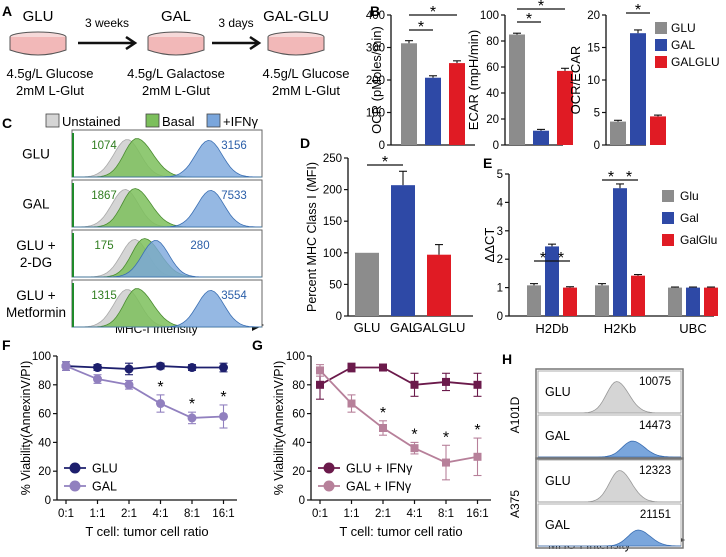 This screenshot has width=726, height=557. I want to click on dish-title: GLU, so click(38, 16).